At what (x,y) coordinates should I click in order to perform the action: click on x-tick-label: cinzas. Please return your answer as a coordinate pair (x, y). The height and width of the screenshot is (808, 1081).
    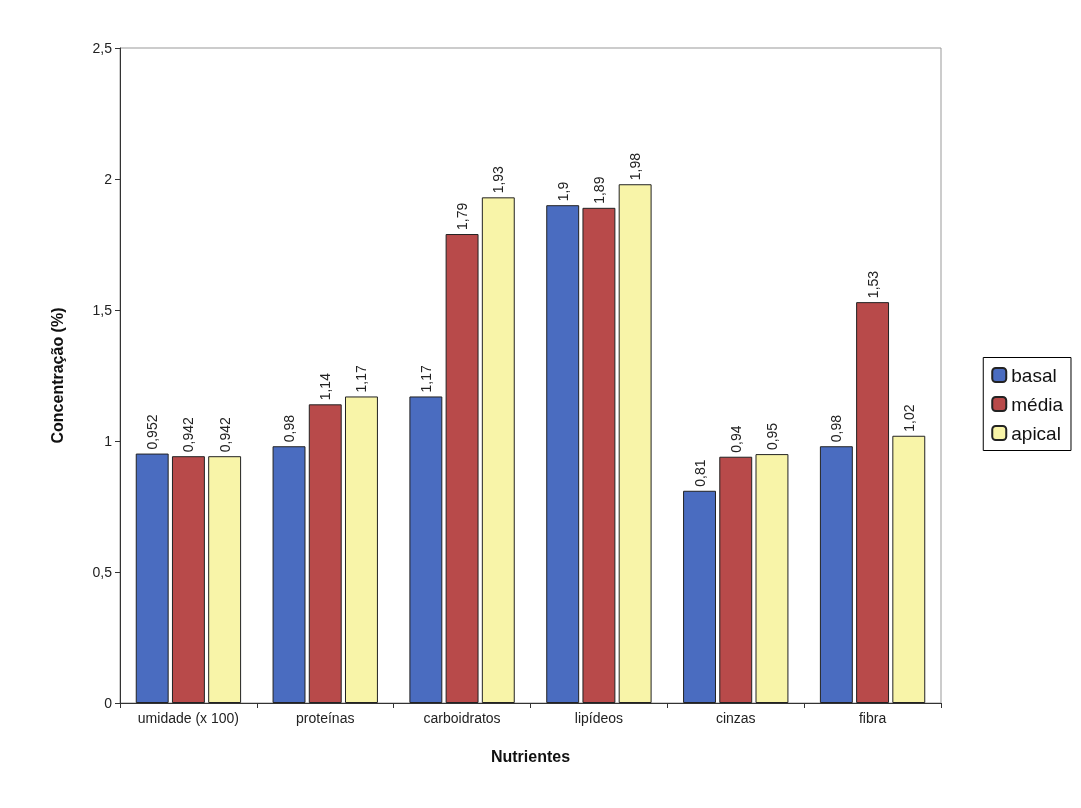
    Looking at the image, I should click on (735, 718).